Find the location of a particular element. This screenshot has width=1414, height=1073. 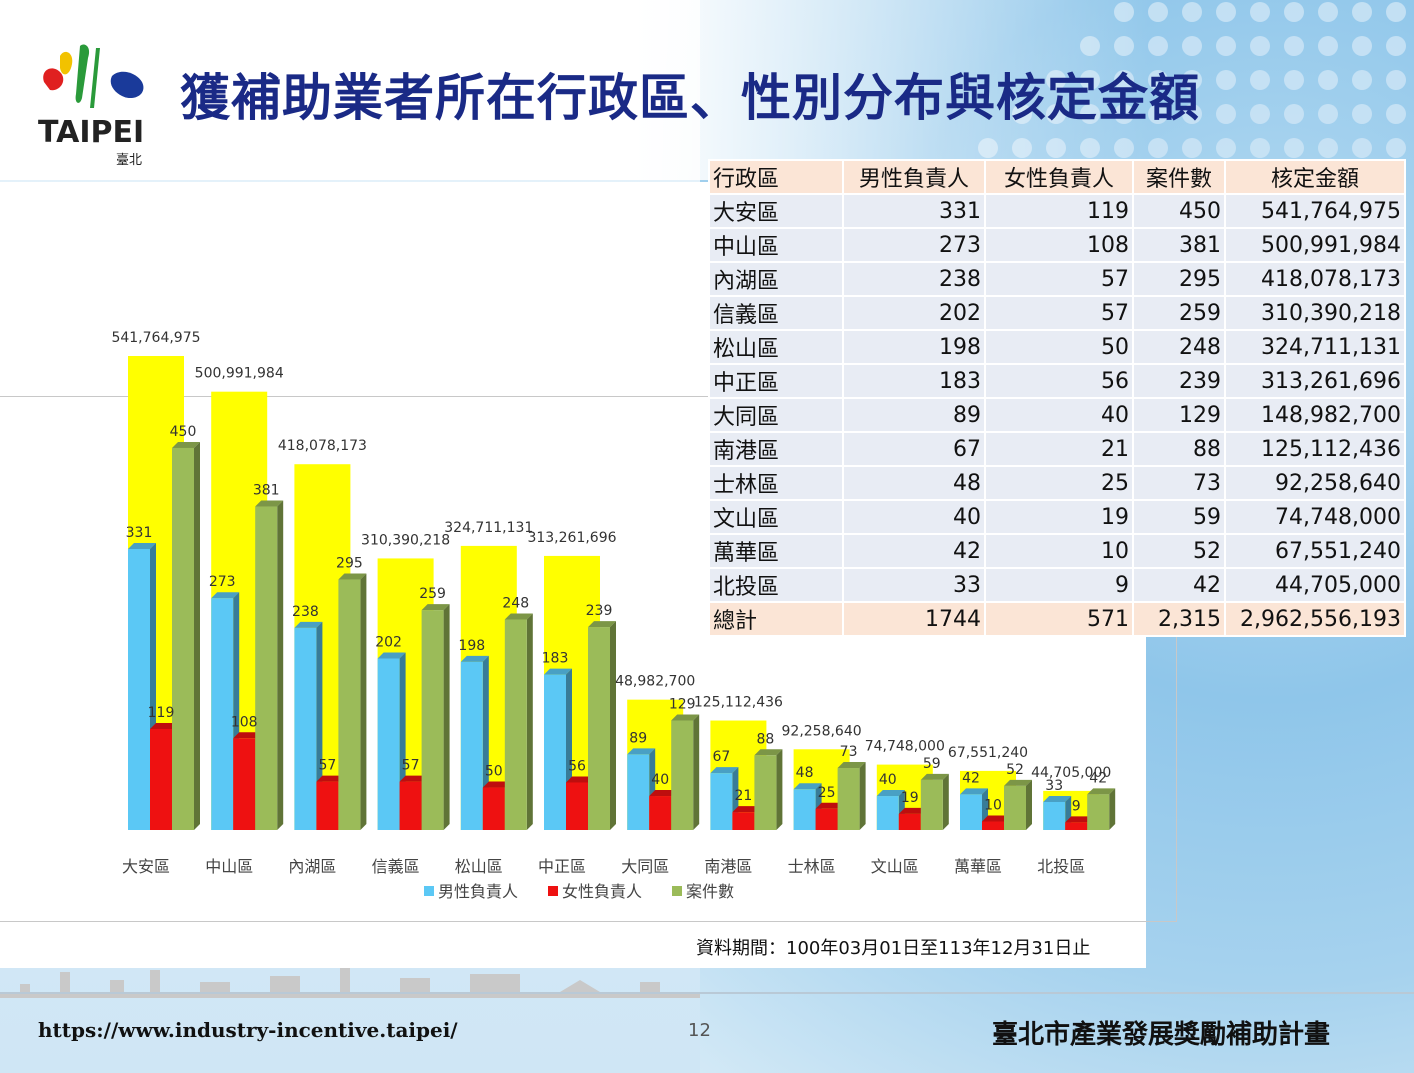

bar-value-label: 73 is located at coordinates (849, 752).